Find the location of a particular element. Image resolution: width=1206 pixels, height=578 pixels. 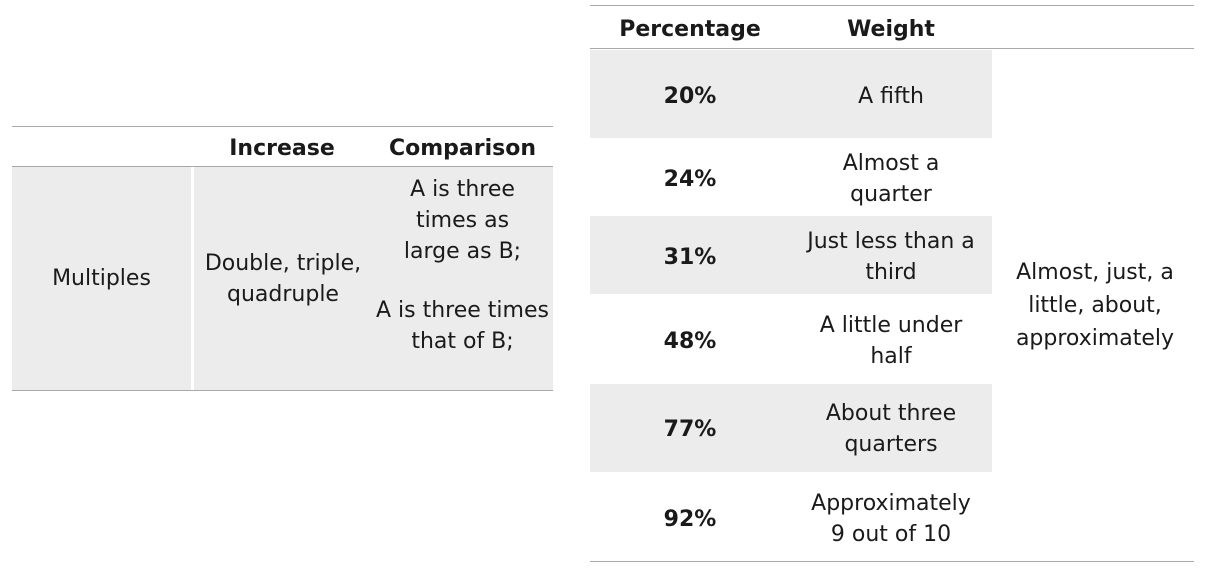

cell-increase: Double, triple, quadruple is located at coordinates (283, 278).